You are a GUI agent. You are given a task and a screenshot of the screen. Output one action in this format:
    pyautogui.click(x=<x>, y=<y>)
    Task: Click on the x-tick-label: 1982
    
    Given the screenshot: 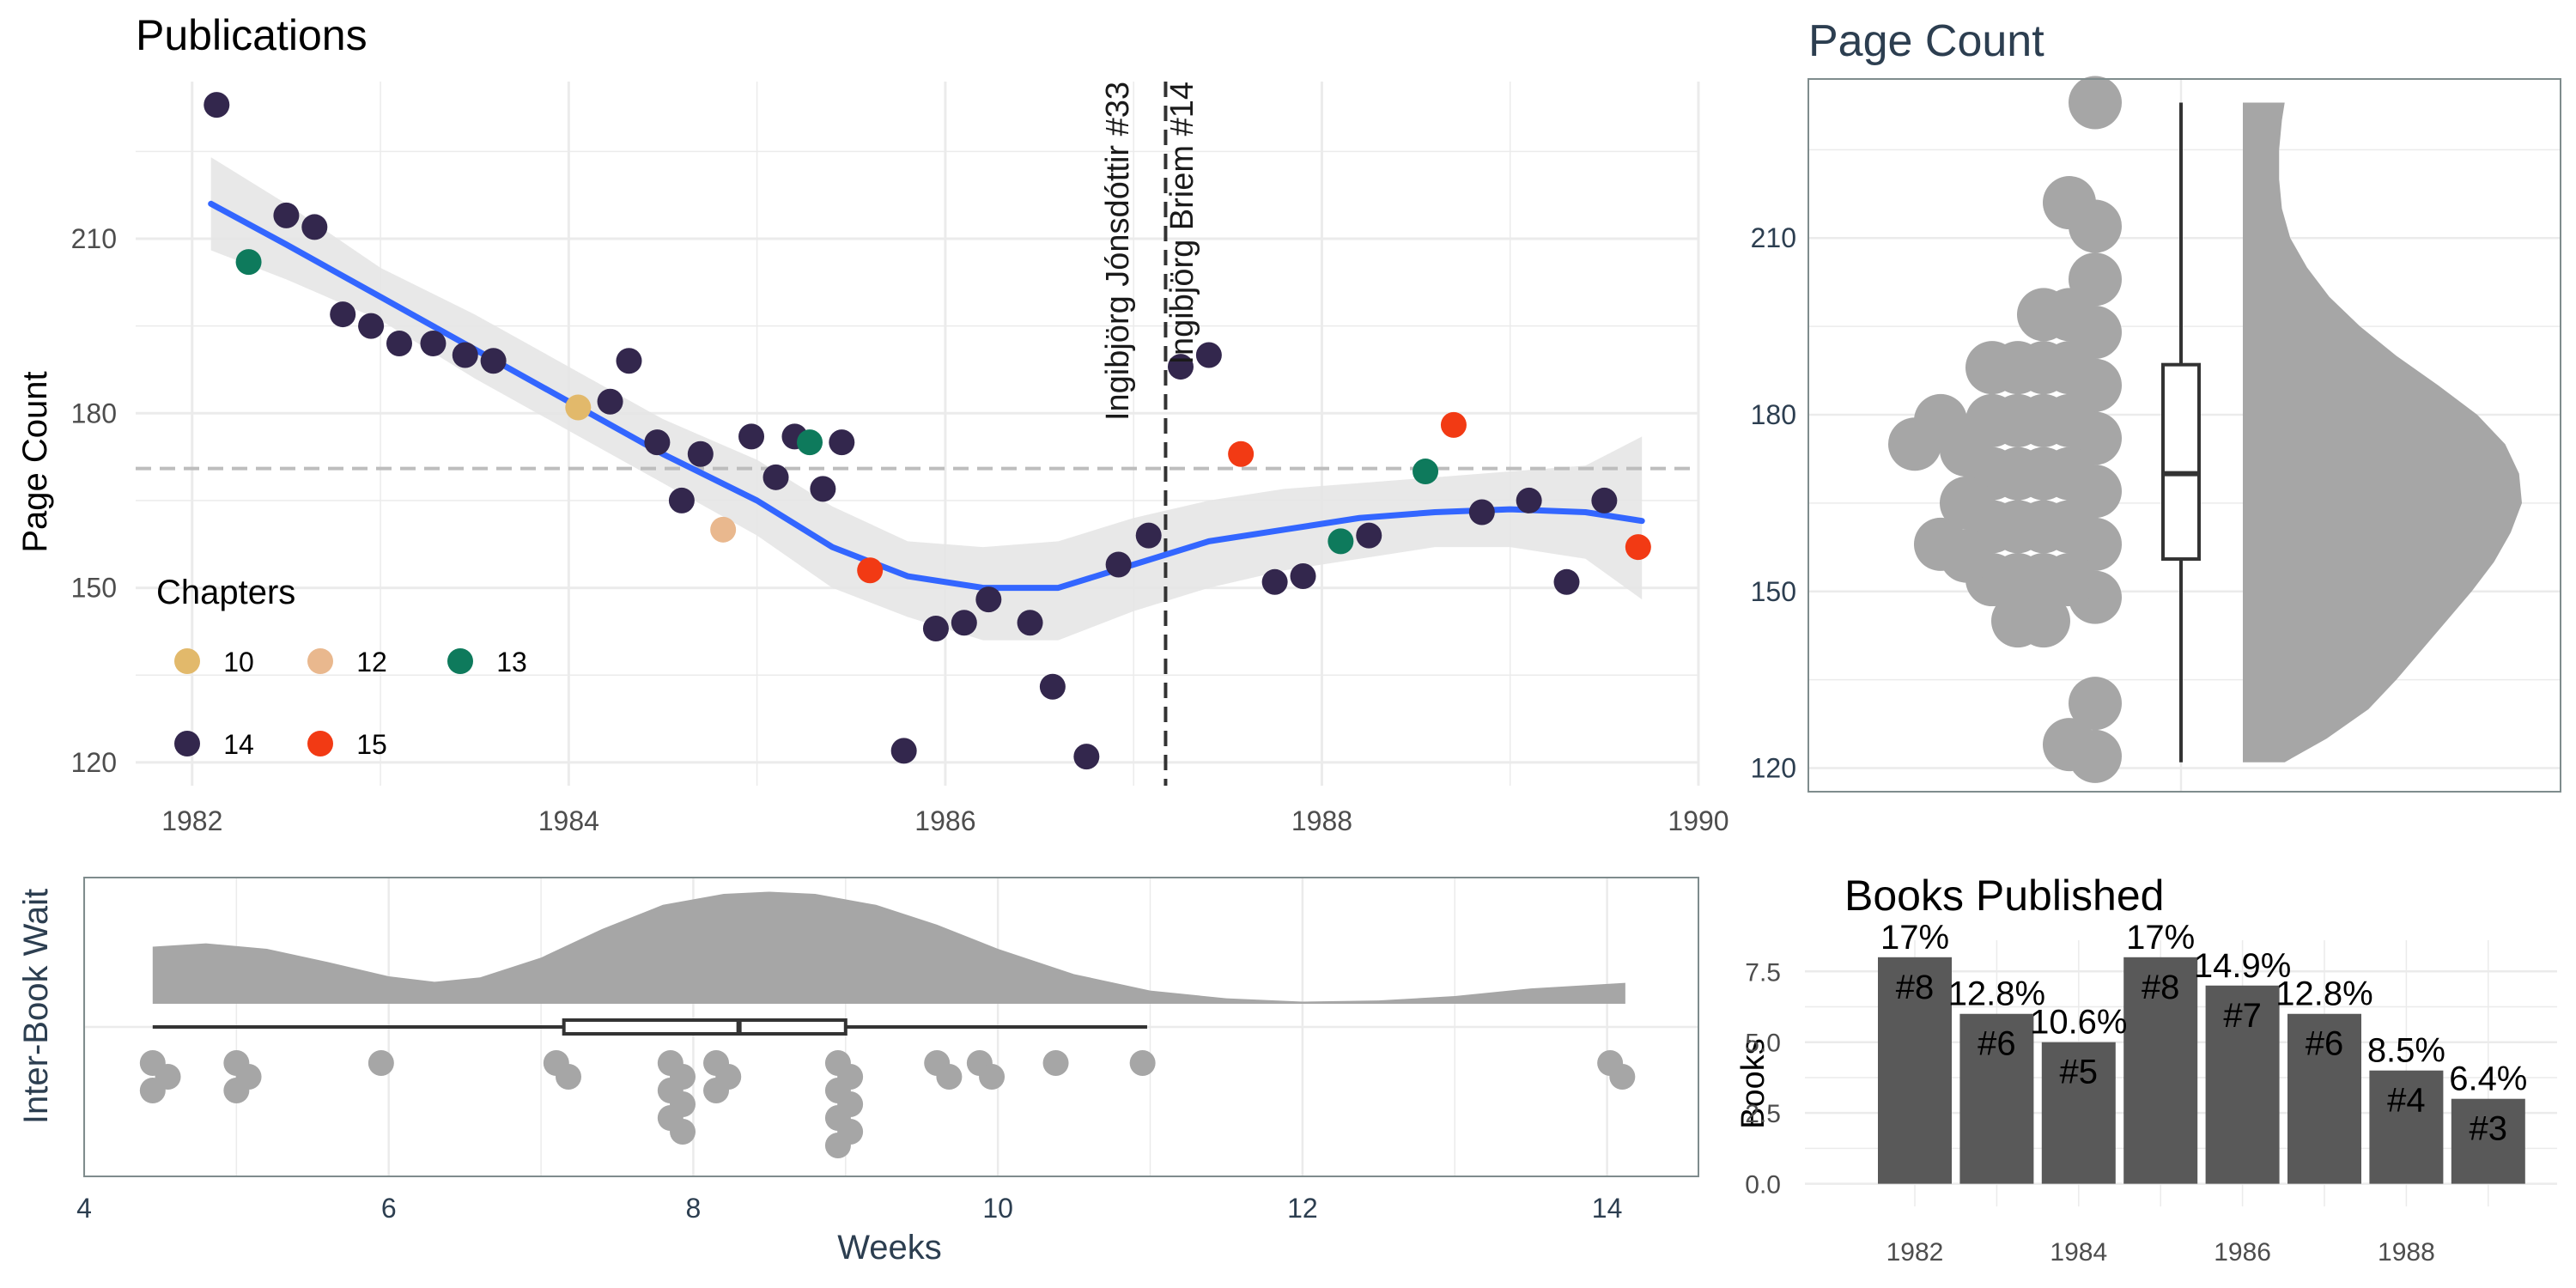 What is the action you would take?
    pyautogui.click(x=1915, y=1252)
    